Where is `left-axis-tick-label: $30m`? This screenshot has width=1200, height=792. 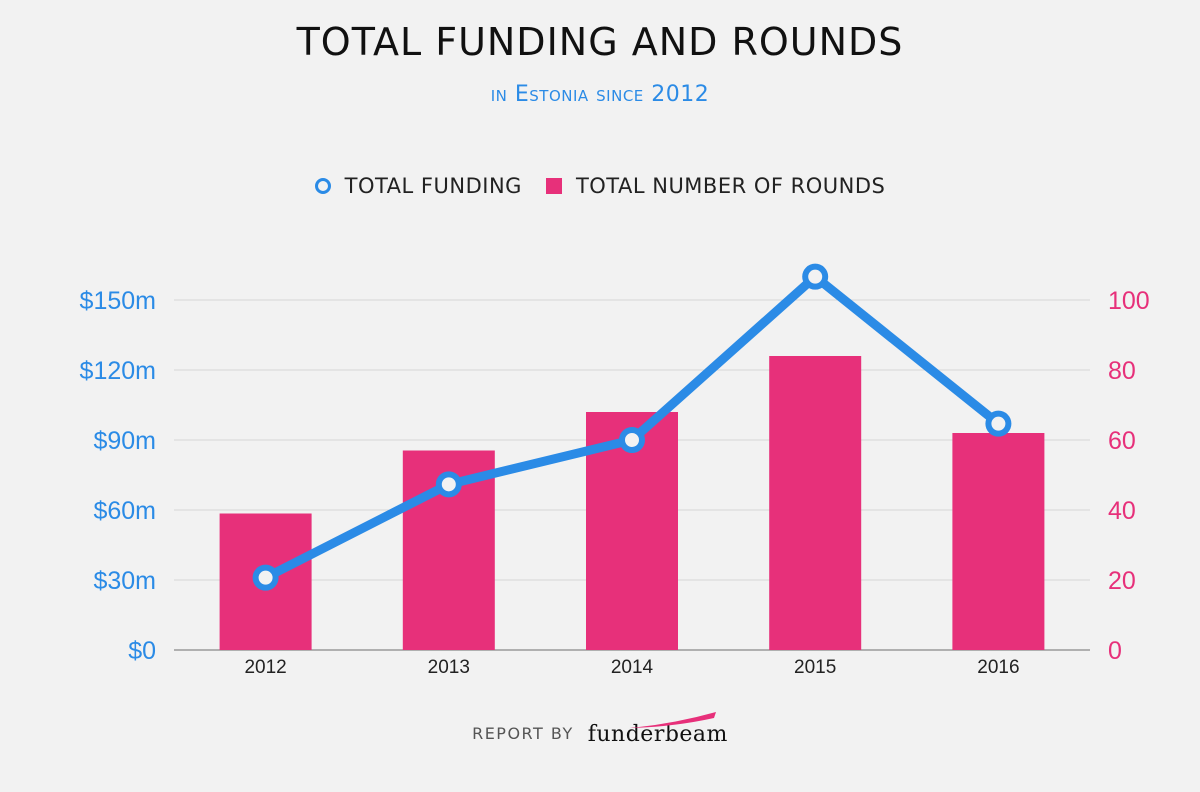 left-axis-tick-label: $30m is located at coordinates (124, 581).